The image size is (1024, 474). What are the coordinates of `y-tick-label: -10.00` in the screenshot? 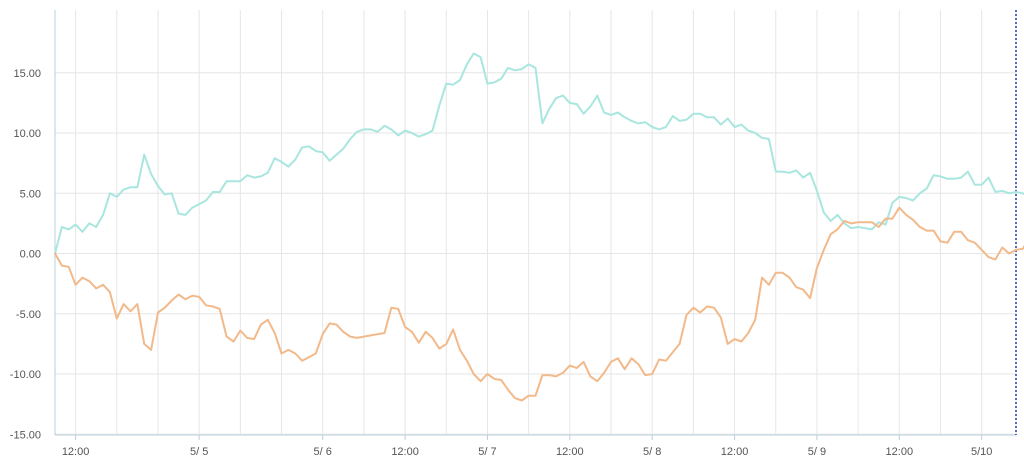 It's located at (25, 375).